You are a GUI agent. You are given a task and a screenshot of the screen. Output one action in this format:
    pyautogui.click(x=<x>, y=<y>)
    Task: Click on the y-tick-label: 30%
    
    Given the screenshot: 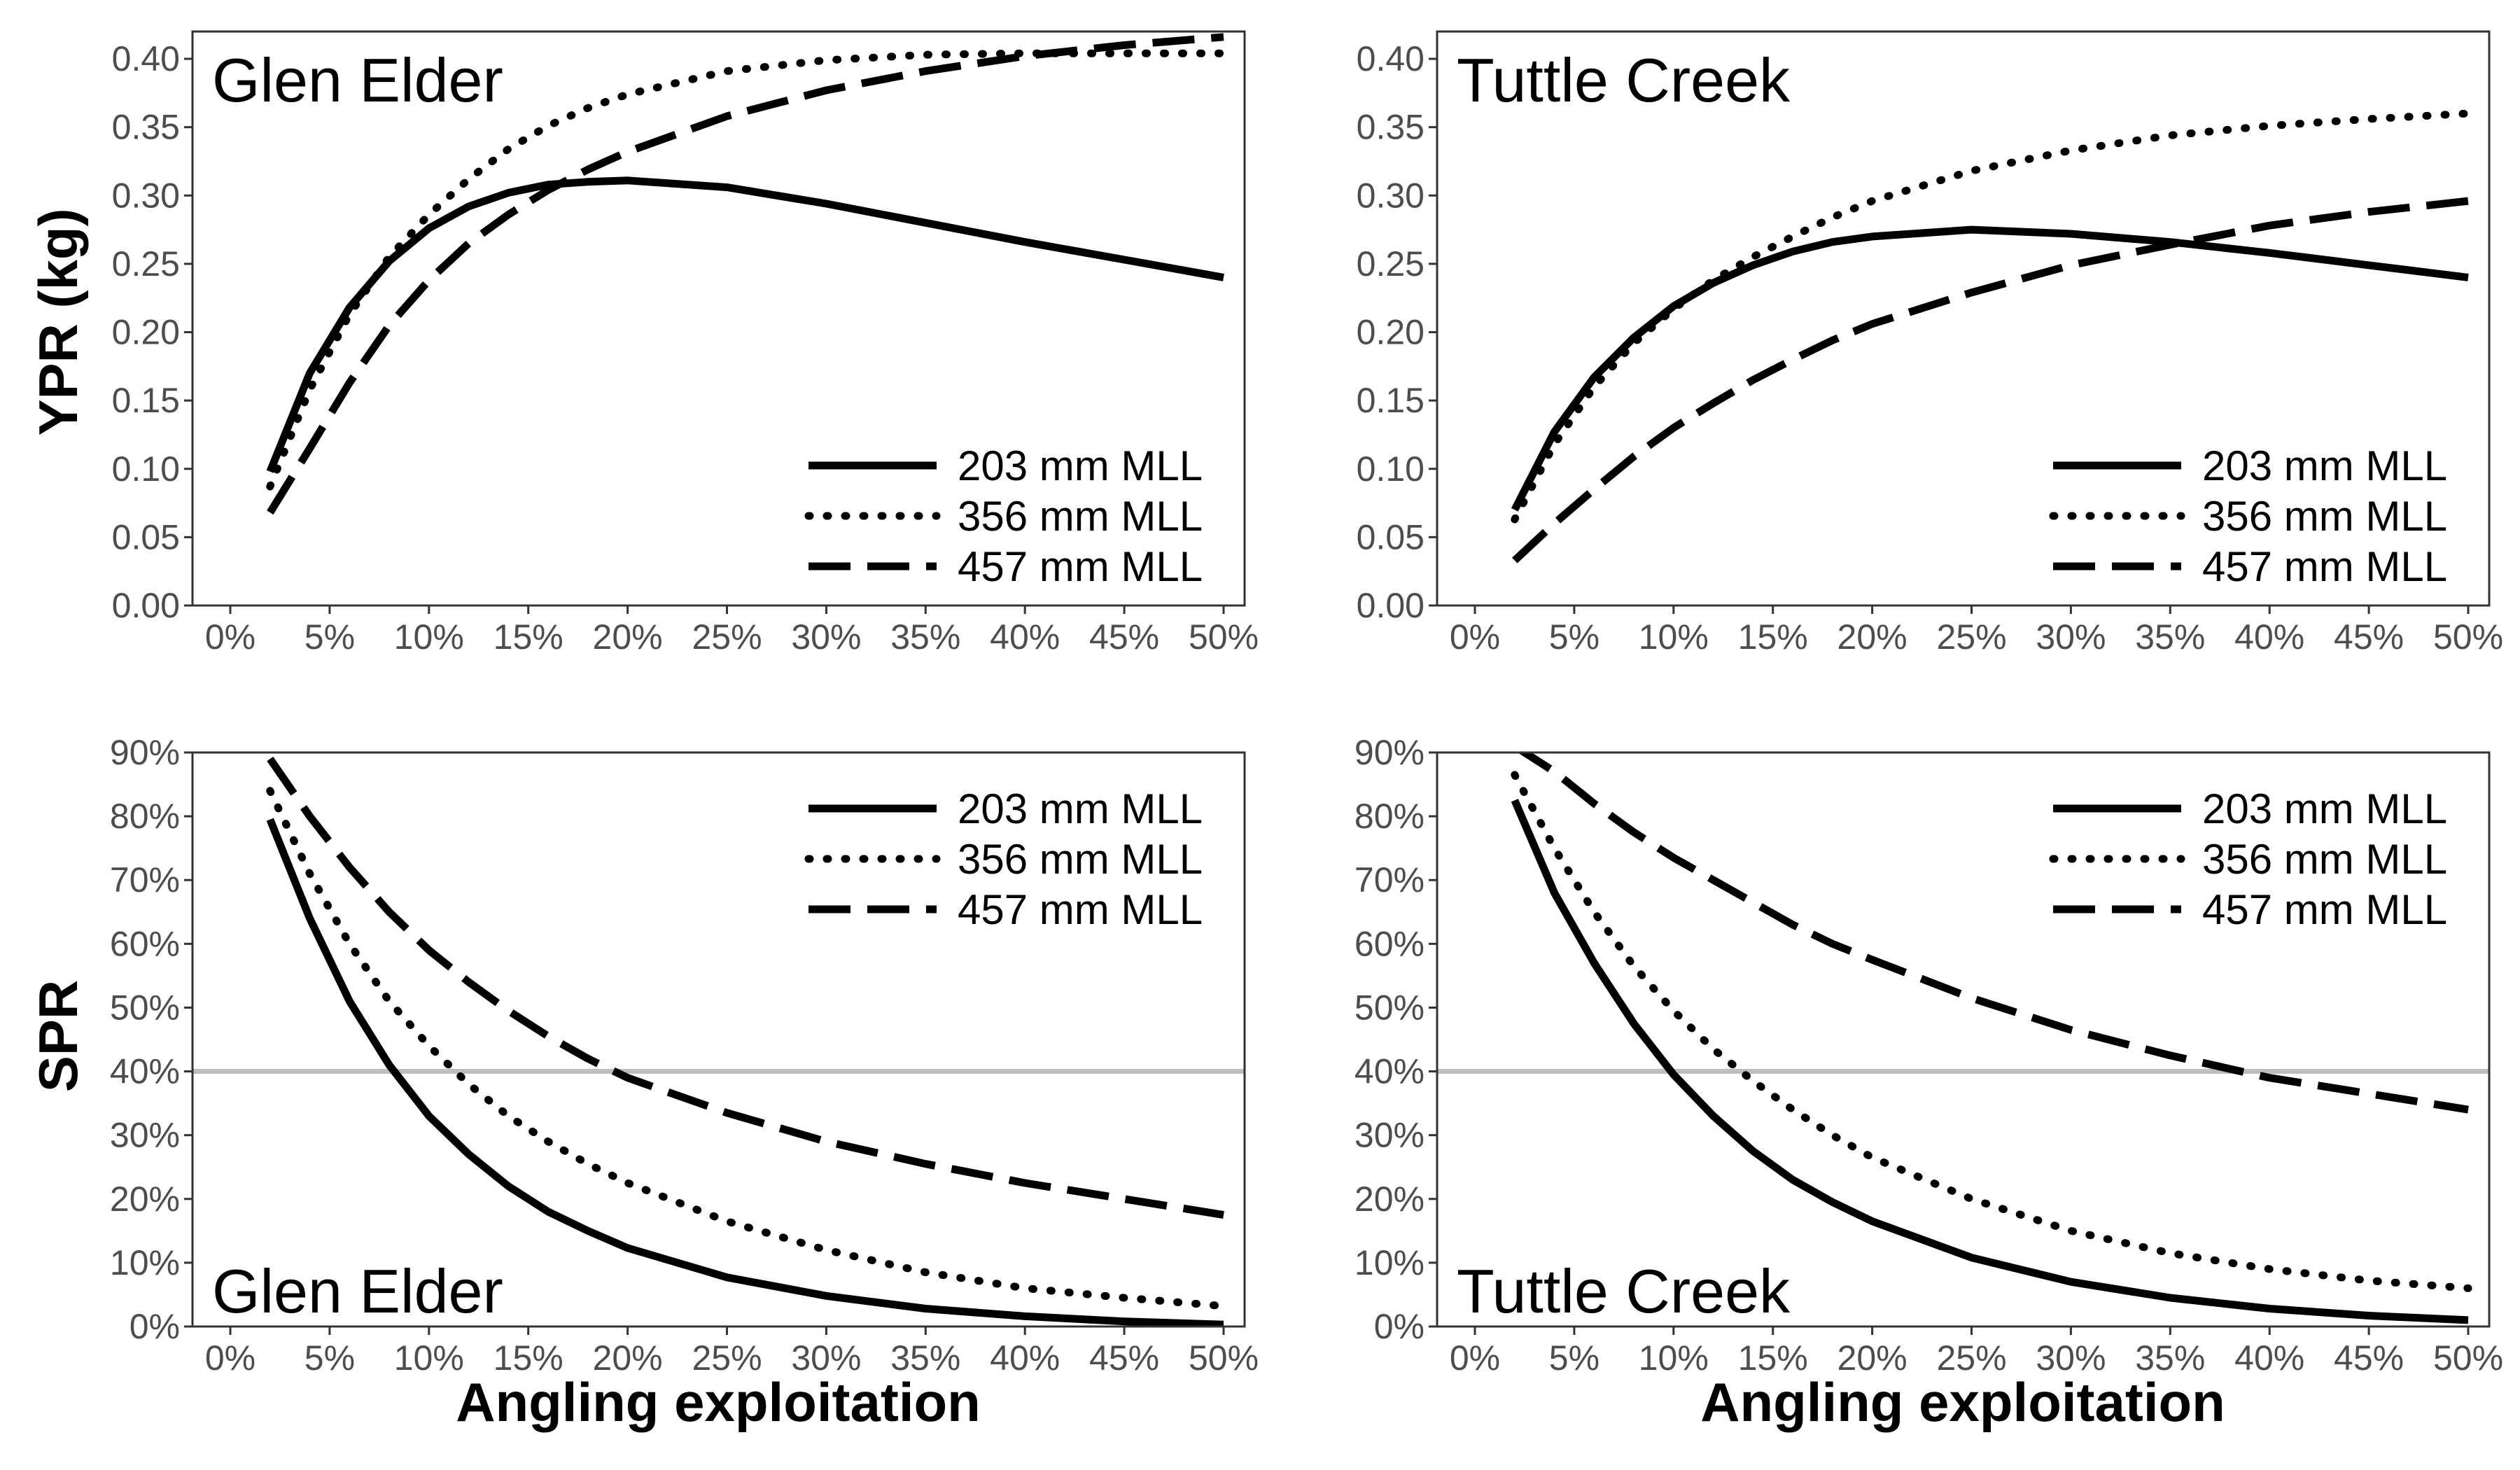 What is the action you would take?
    pyautogui.click(x=1389, y=1135)
    